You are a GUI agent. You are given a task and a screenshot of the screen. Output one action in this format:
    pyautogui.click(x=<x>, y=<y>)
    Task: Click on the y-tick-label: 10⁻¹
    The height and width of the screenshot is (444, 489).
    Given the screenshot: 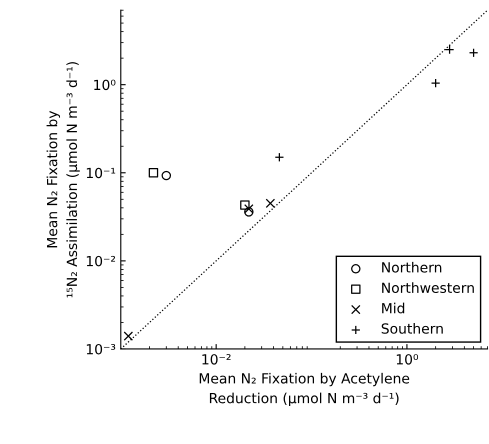 What is the action you would take?
    pyautogui.click(x=101, y=173)
    